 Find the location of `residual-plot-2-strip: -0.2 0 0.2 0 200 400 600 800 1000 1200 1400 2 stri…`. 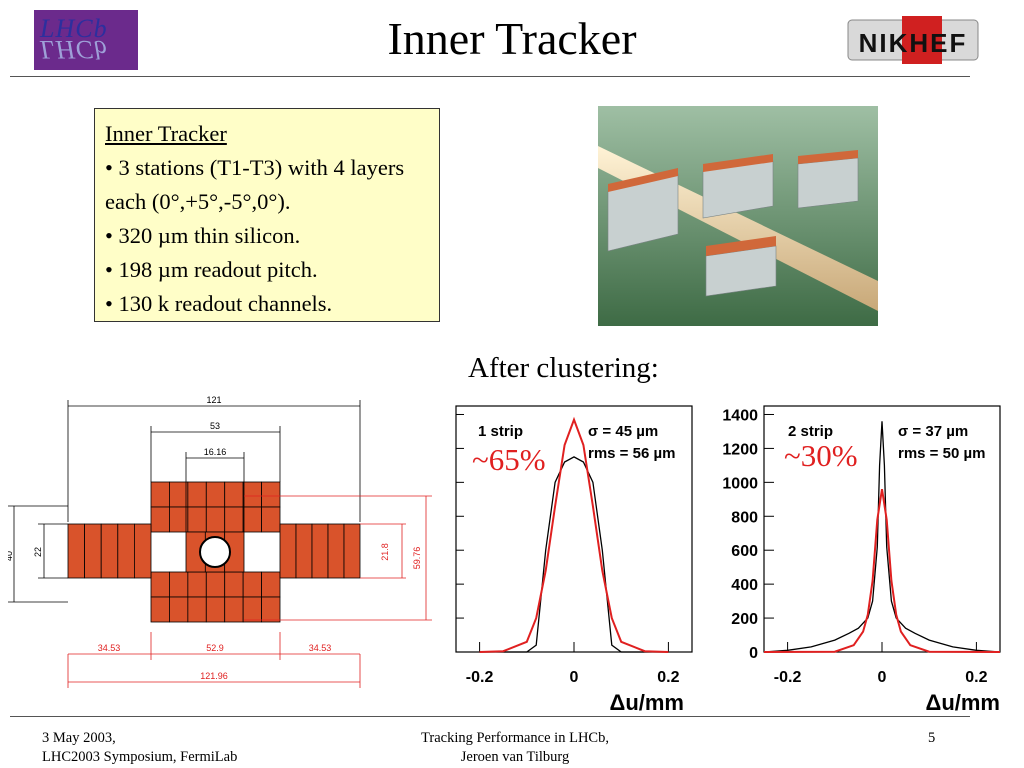

residual-plot-2-strip: -0.2 0 0.2 0 200 400 600 800 1000 1200 1400 2 stri… is located at coordinates (861, 560).